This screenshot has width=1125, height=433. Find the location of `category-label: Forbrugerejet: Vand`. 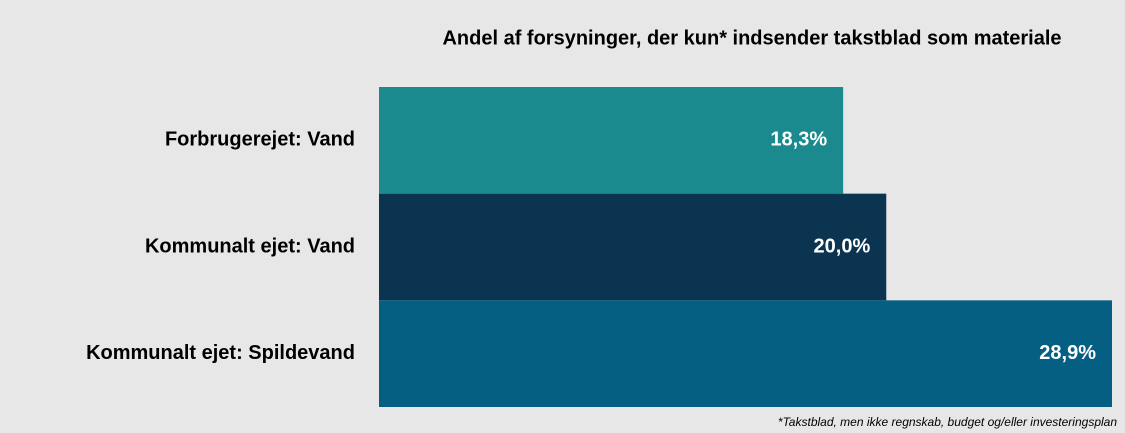

category-label: Forbrugerejet: Vand is located at coordinates (260, 140).